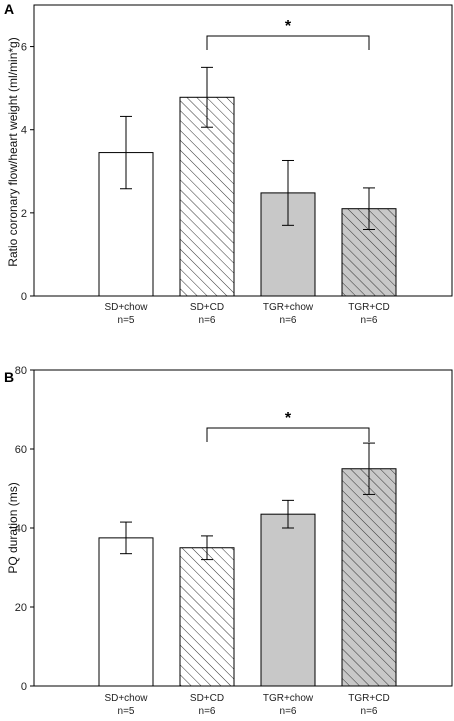 This screenshot has height=721, width=454. I want to click on y-tick-label: 20, so click(21, 608).